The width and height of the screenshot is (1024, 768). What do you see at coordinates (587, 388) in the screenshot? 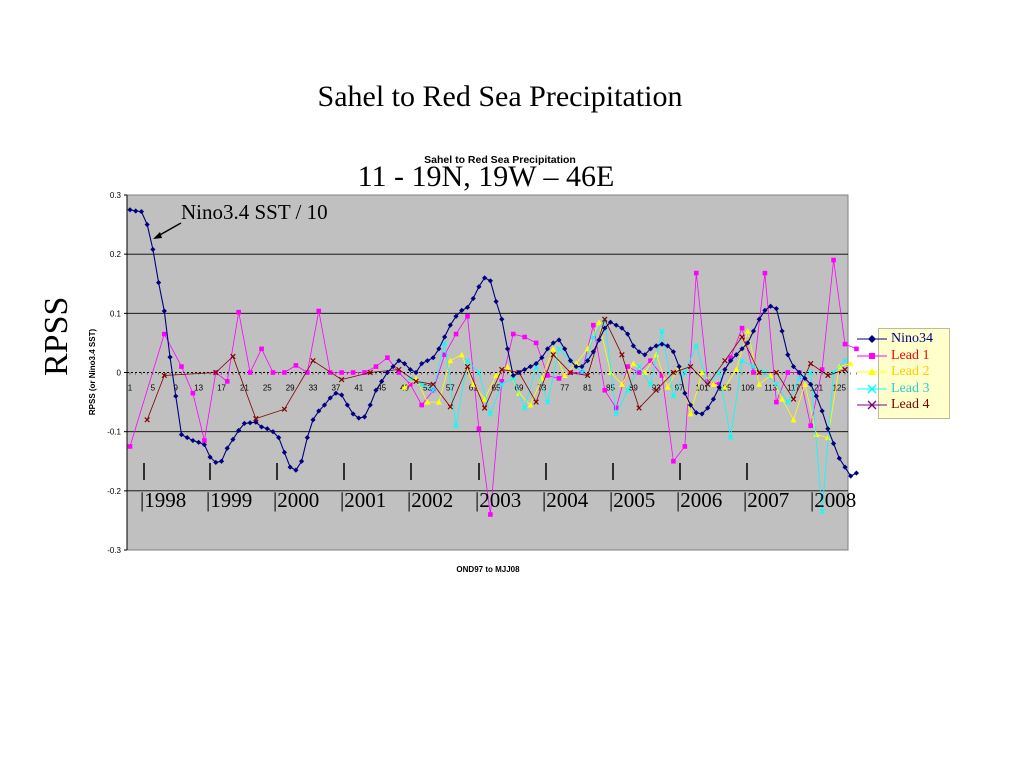
I see `x-tick-label: 81` at bounding box center [587, 388].